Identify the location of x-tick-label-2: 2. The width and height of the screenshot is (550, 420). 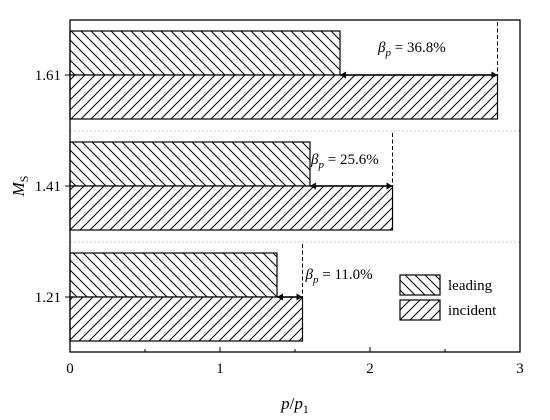
(370, 369).